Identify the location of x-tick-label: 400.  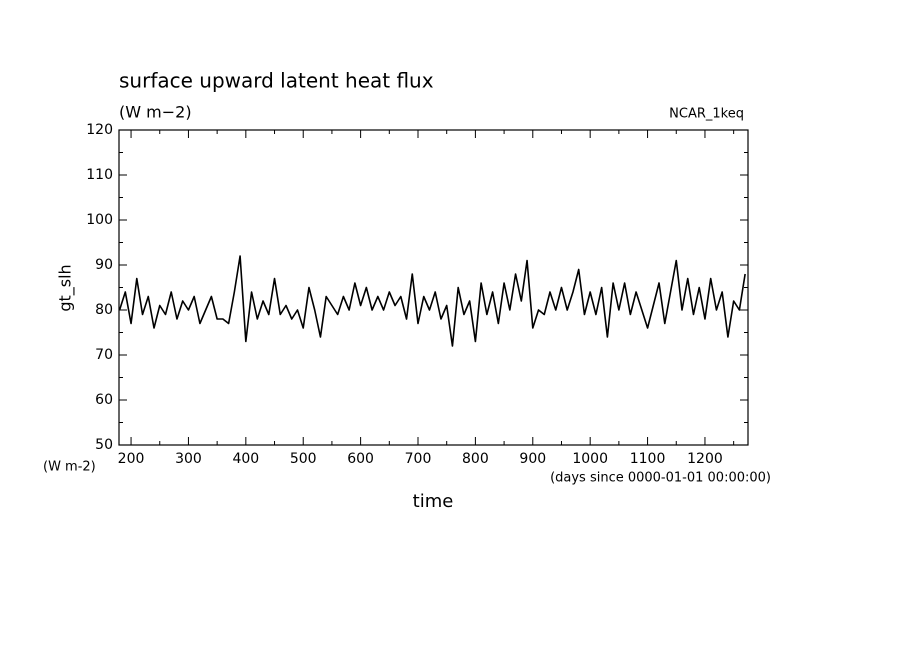
(245, 459).